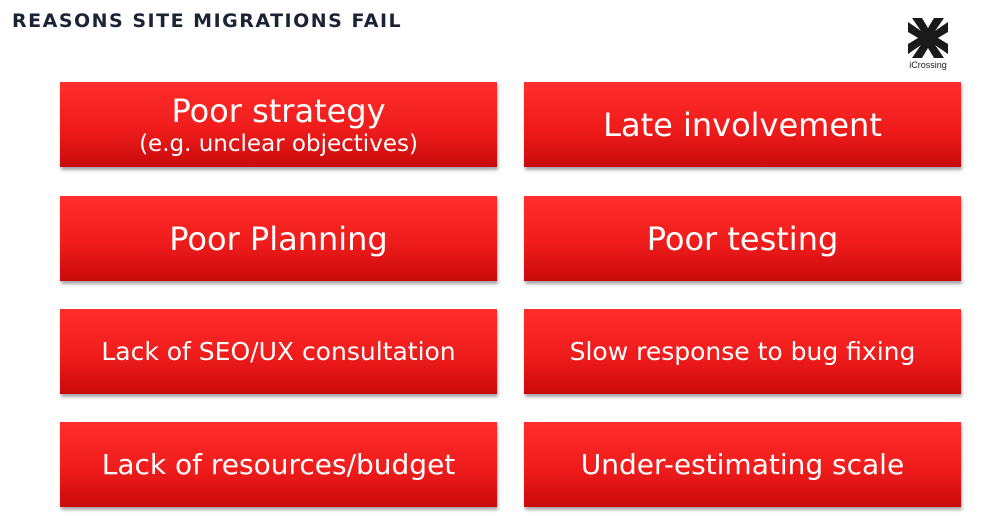 The height and width of the screenshot is (516, 1000). What do you see at coordinates (928, 38) in the screenshot?
I see `cross-logo-icon` at bounding box center [928, 38].